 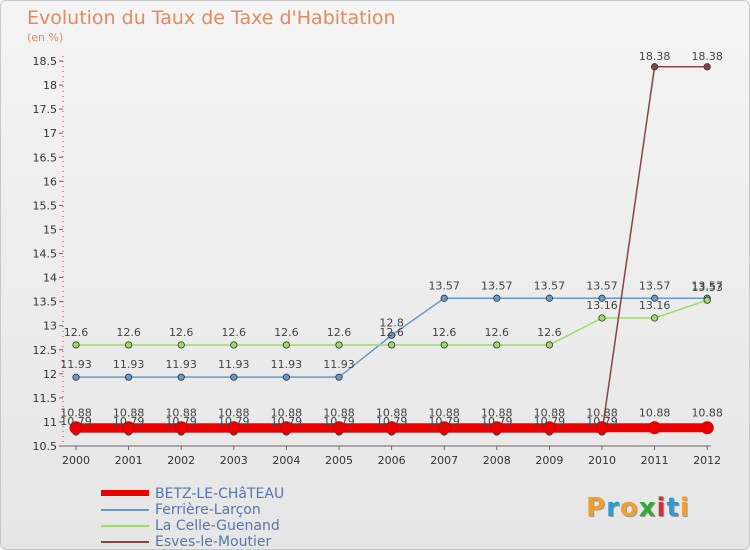 What do you see at coordinates (50, 278) in the screenshot?
I see `y-tick-label: 14` at bounding box center [50, 278].